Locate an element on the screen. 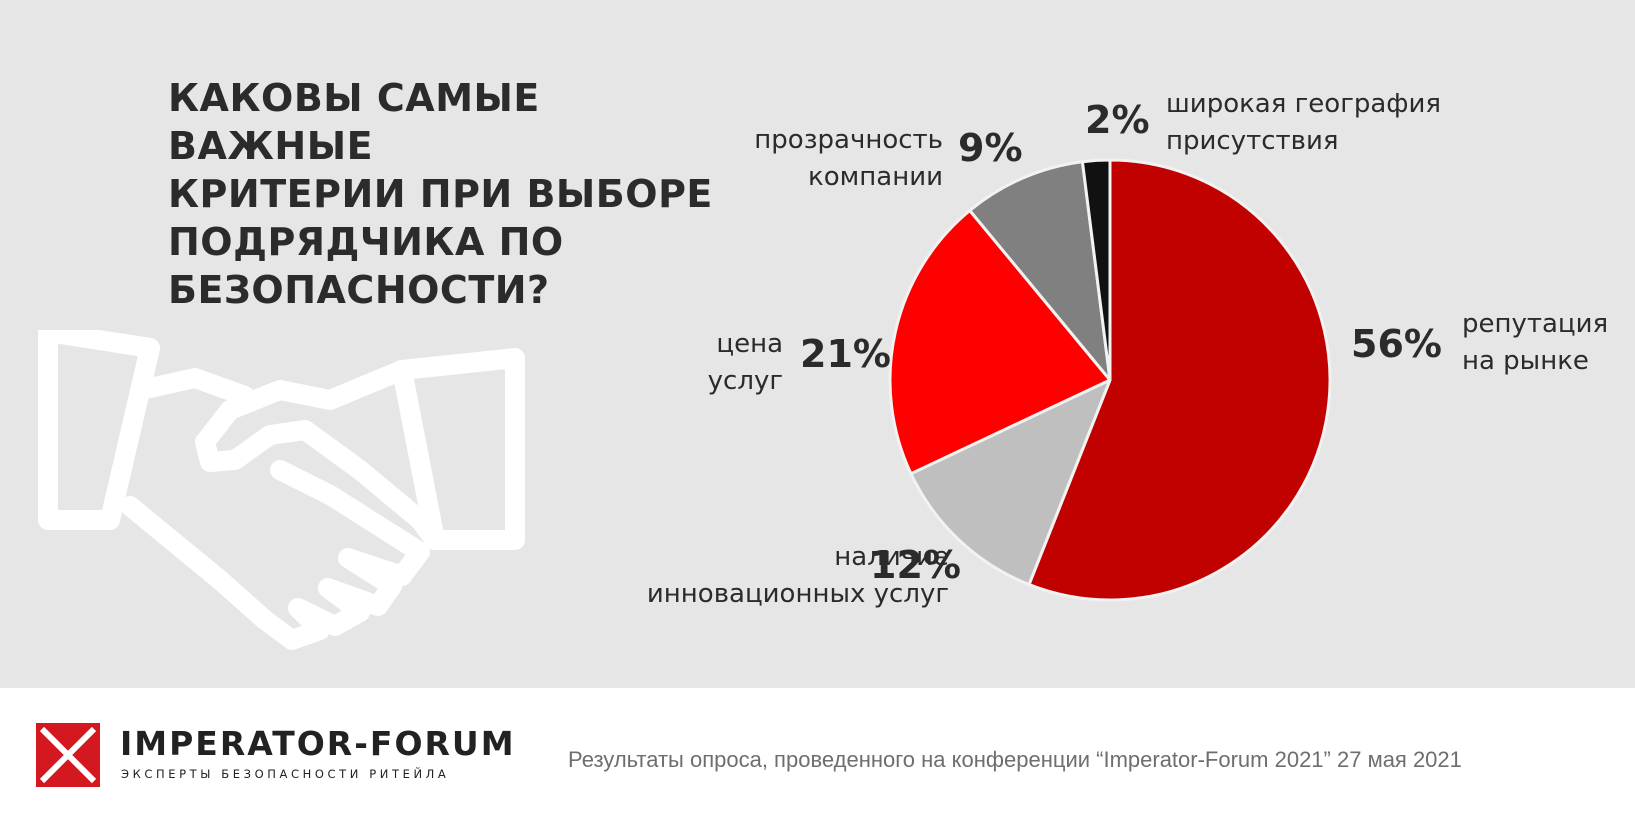 This screenshot has width=1635, height=822. title-line: КАКОВЫ САМЫЕ ВАЖНЫЕ is located at coordinates (354, 122).